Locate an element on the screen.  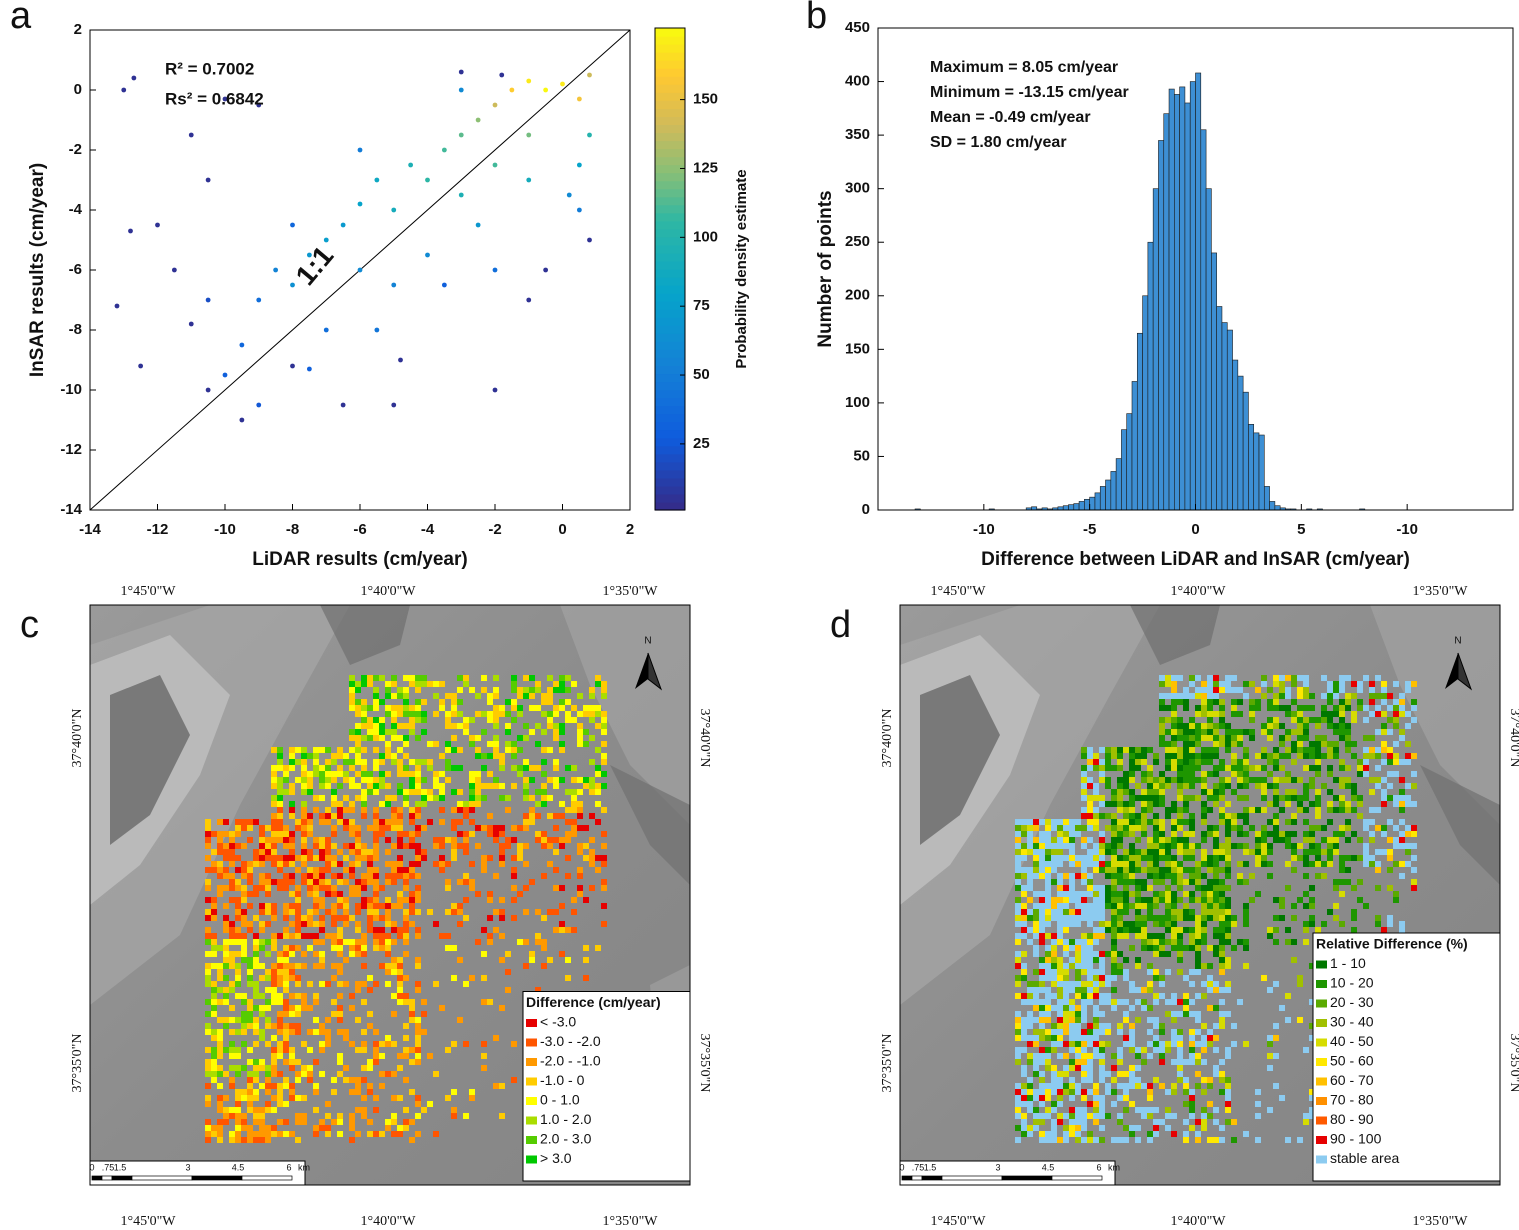
colorbar-tick-label: 25 is located at coordinates (701, 443).